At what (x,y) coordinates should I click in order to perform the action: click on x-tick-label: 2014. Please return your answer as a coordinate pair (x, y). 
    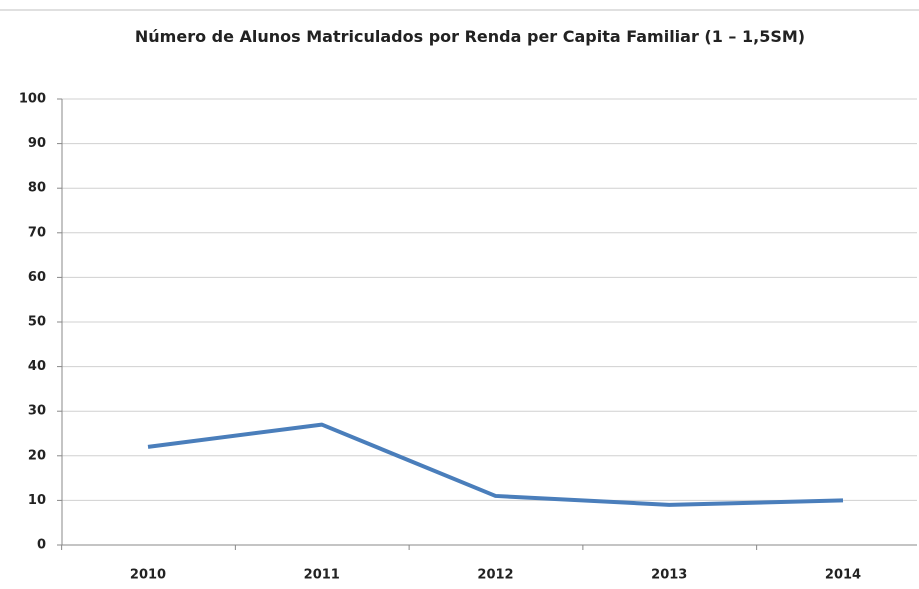
    Looking at the image, I should click on (843, 575).